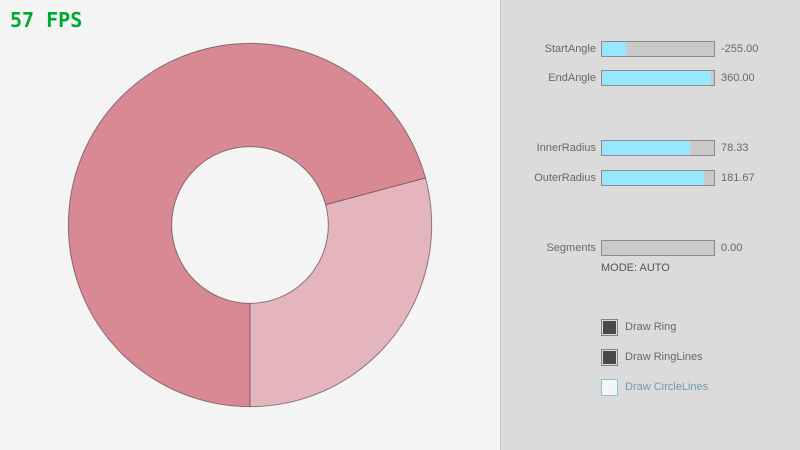 This screenshot has height=450, width=800. I want to click on slider-segments: Segments 0.00, so click(650, 248).